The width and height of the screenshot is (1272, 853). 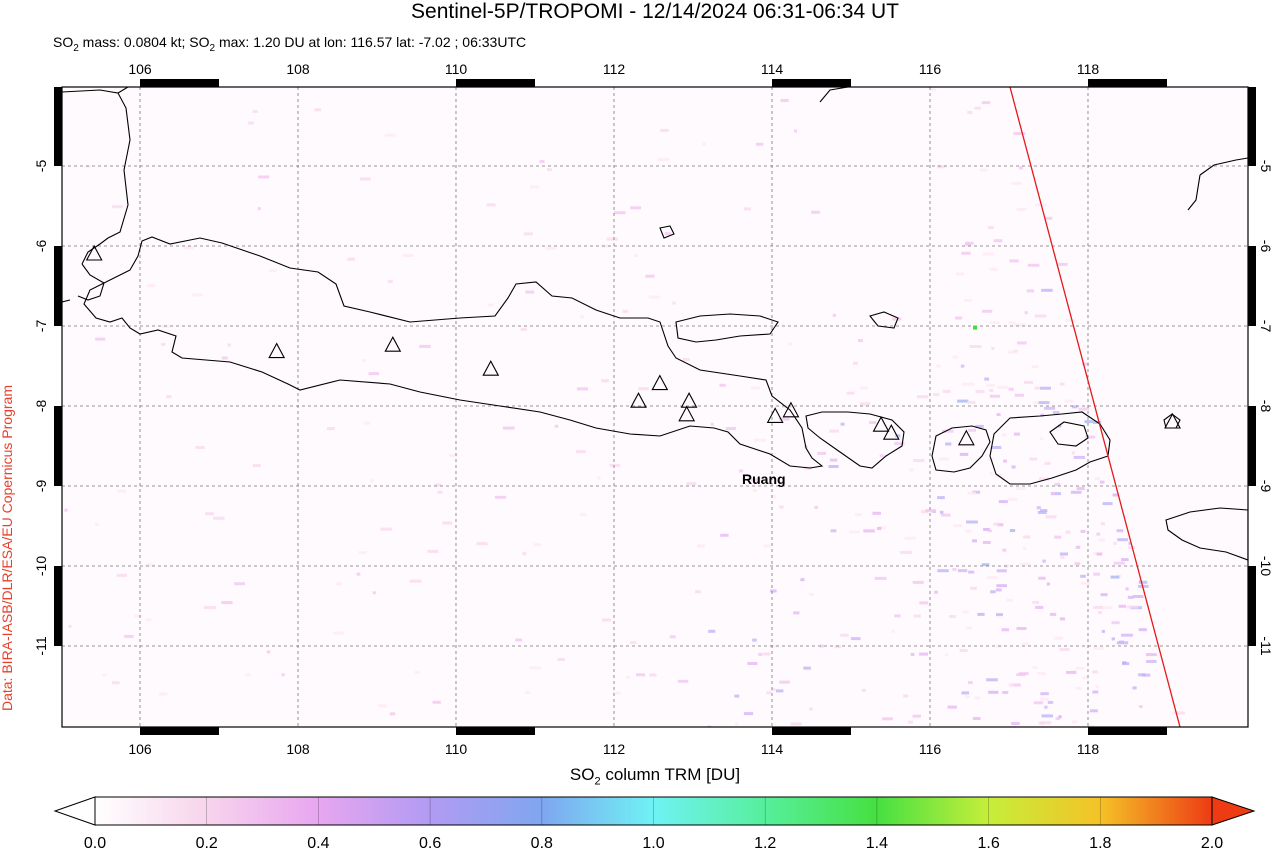 I want to click on colorbar: 0.0 0.2 0.4 0.6 0.8 1.0 1.2 1.4 1.6 1.8 2.0, so click(x=654, y=824).